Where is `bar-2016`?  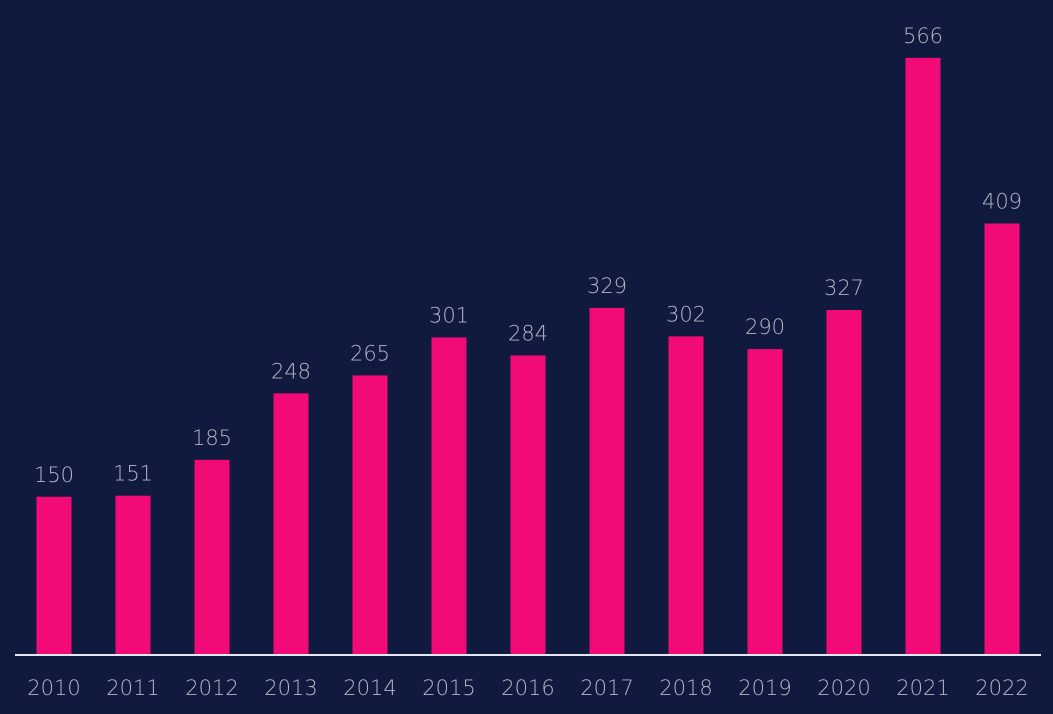 bar-2016 is located at coordinates (528, 505).